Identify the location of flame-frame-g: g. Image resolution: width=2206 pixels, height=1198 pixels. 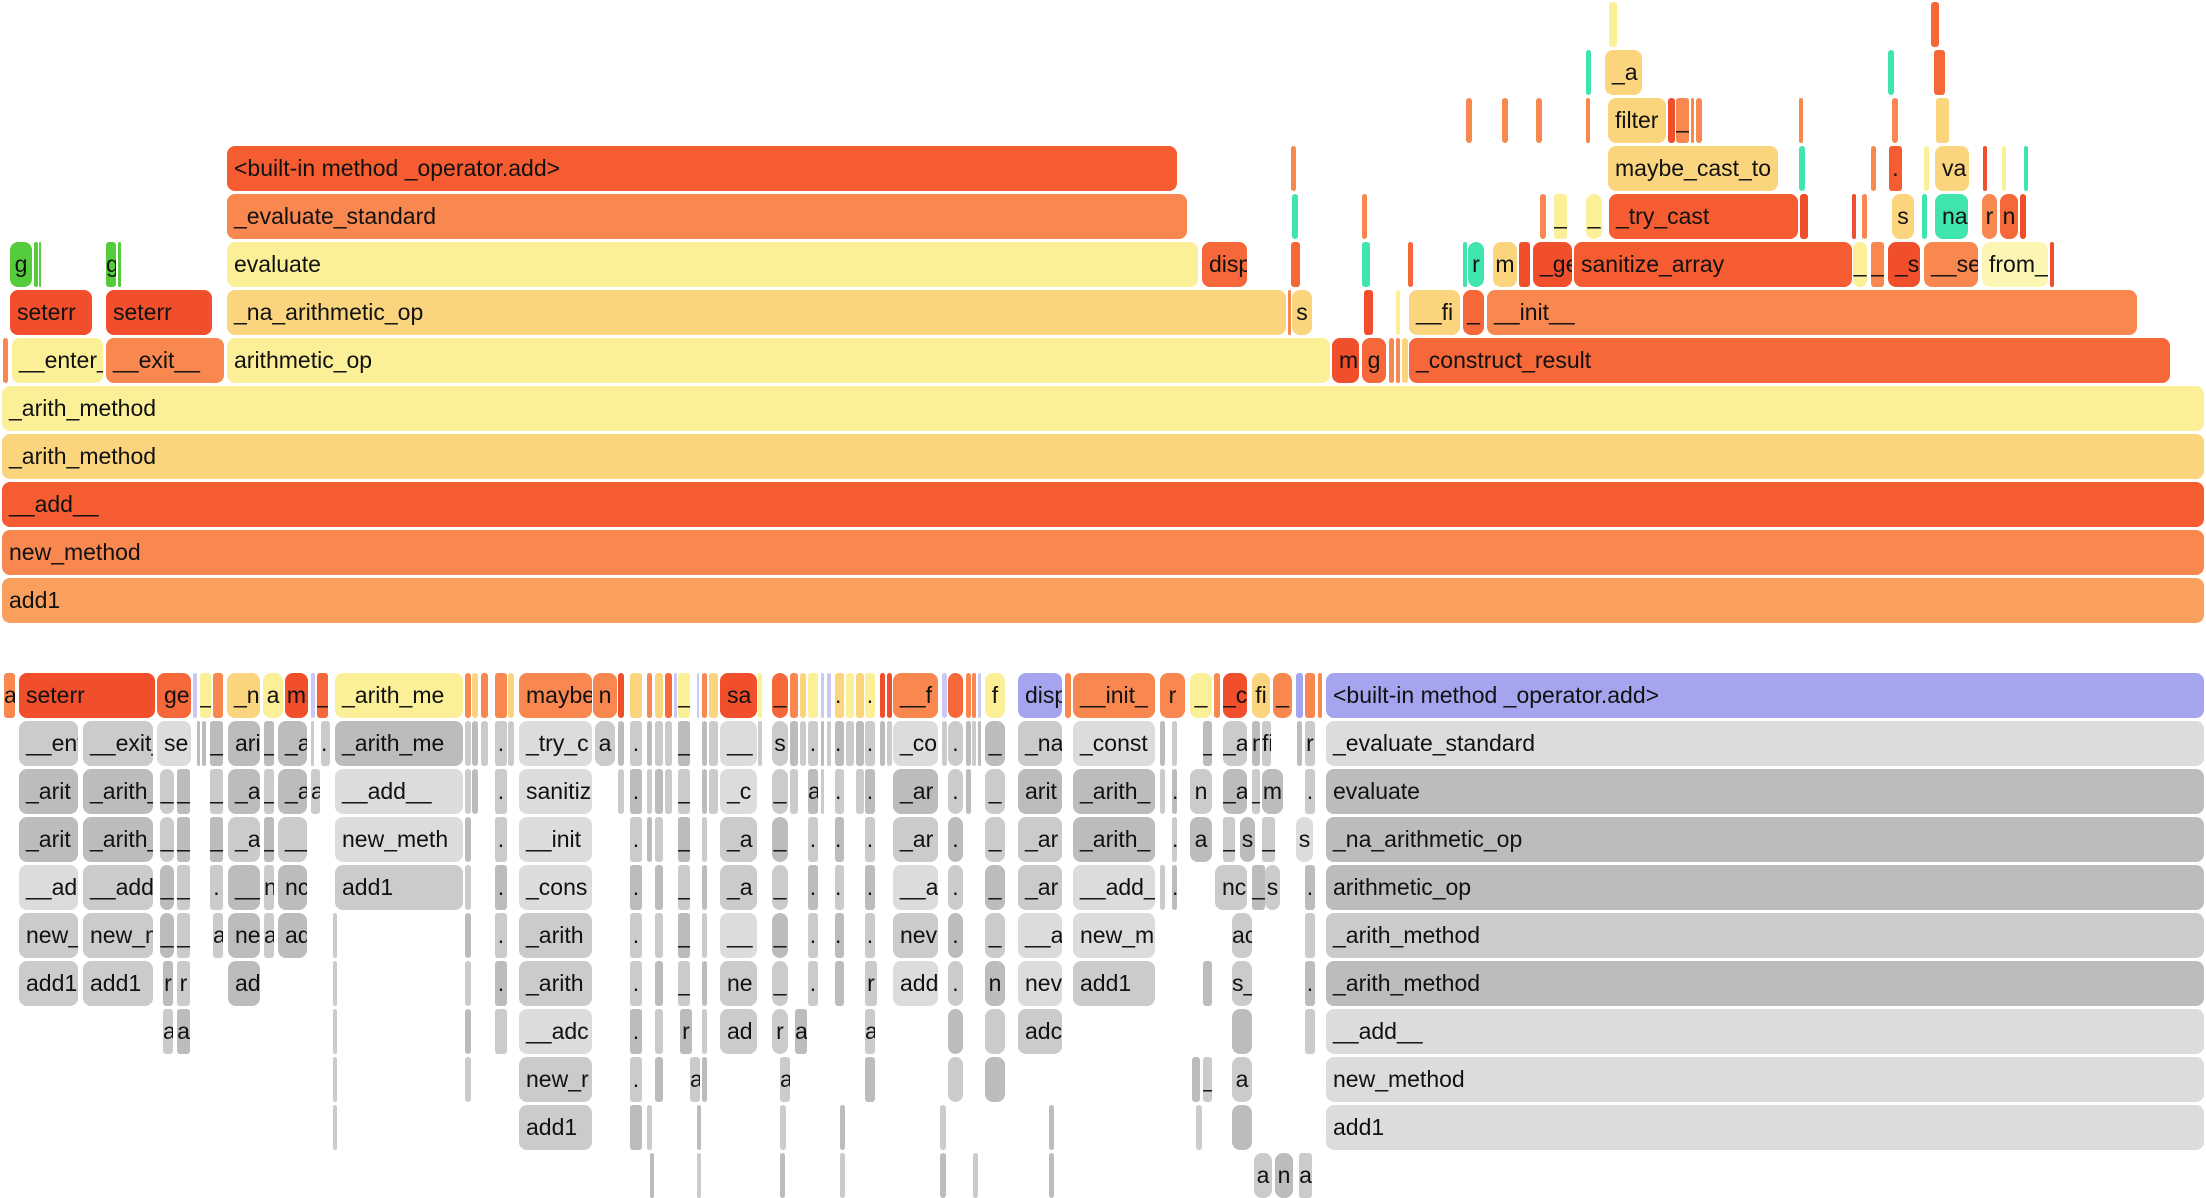
(111, 264).